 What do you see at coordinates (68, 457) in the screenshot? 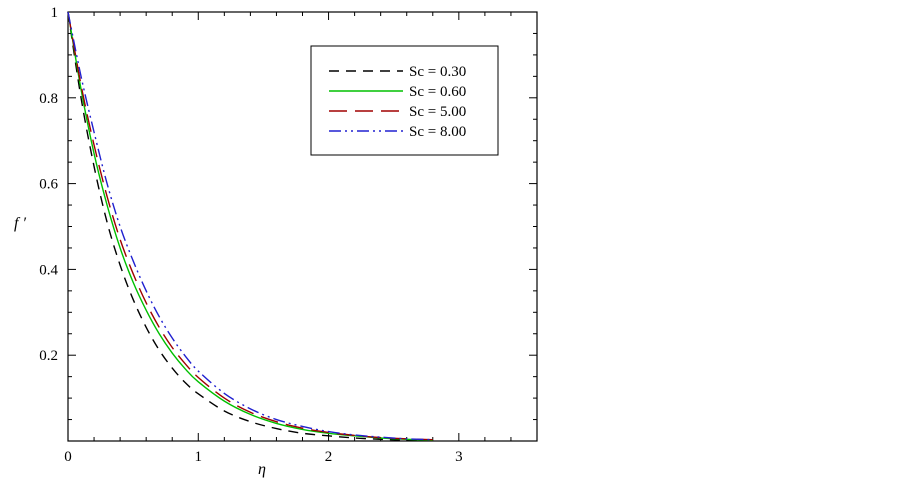
I see `x-tick-label: 0` at bounding box center [68, 457].